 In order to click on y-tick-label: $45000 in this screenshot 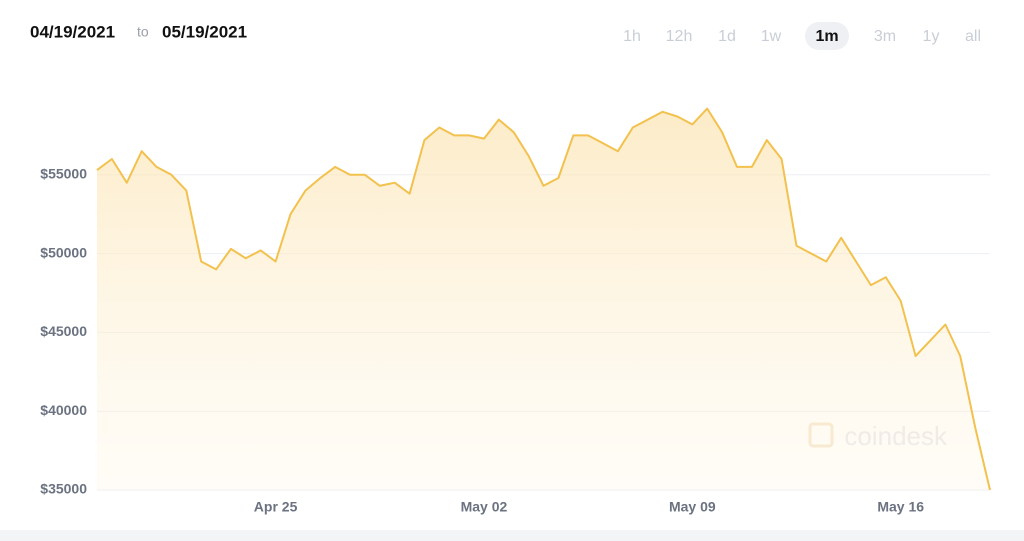, I will do `click(63, 331)`.